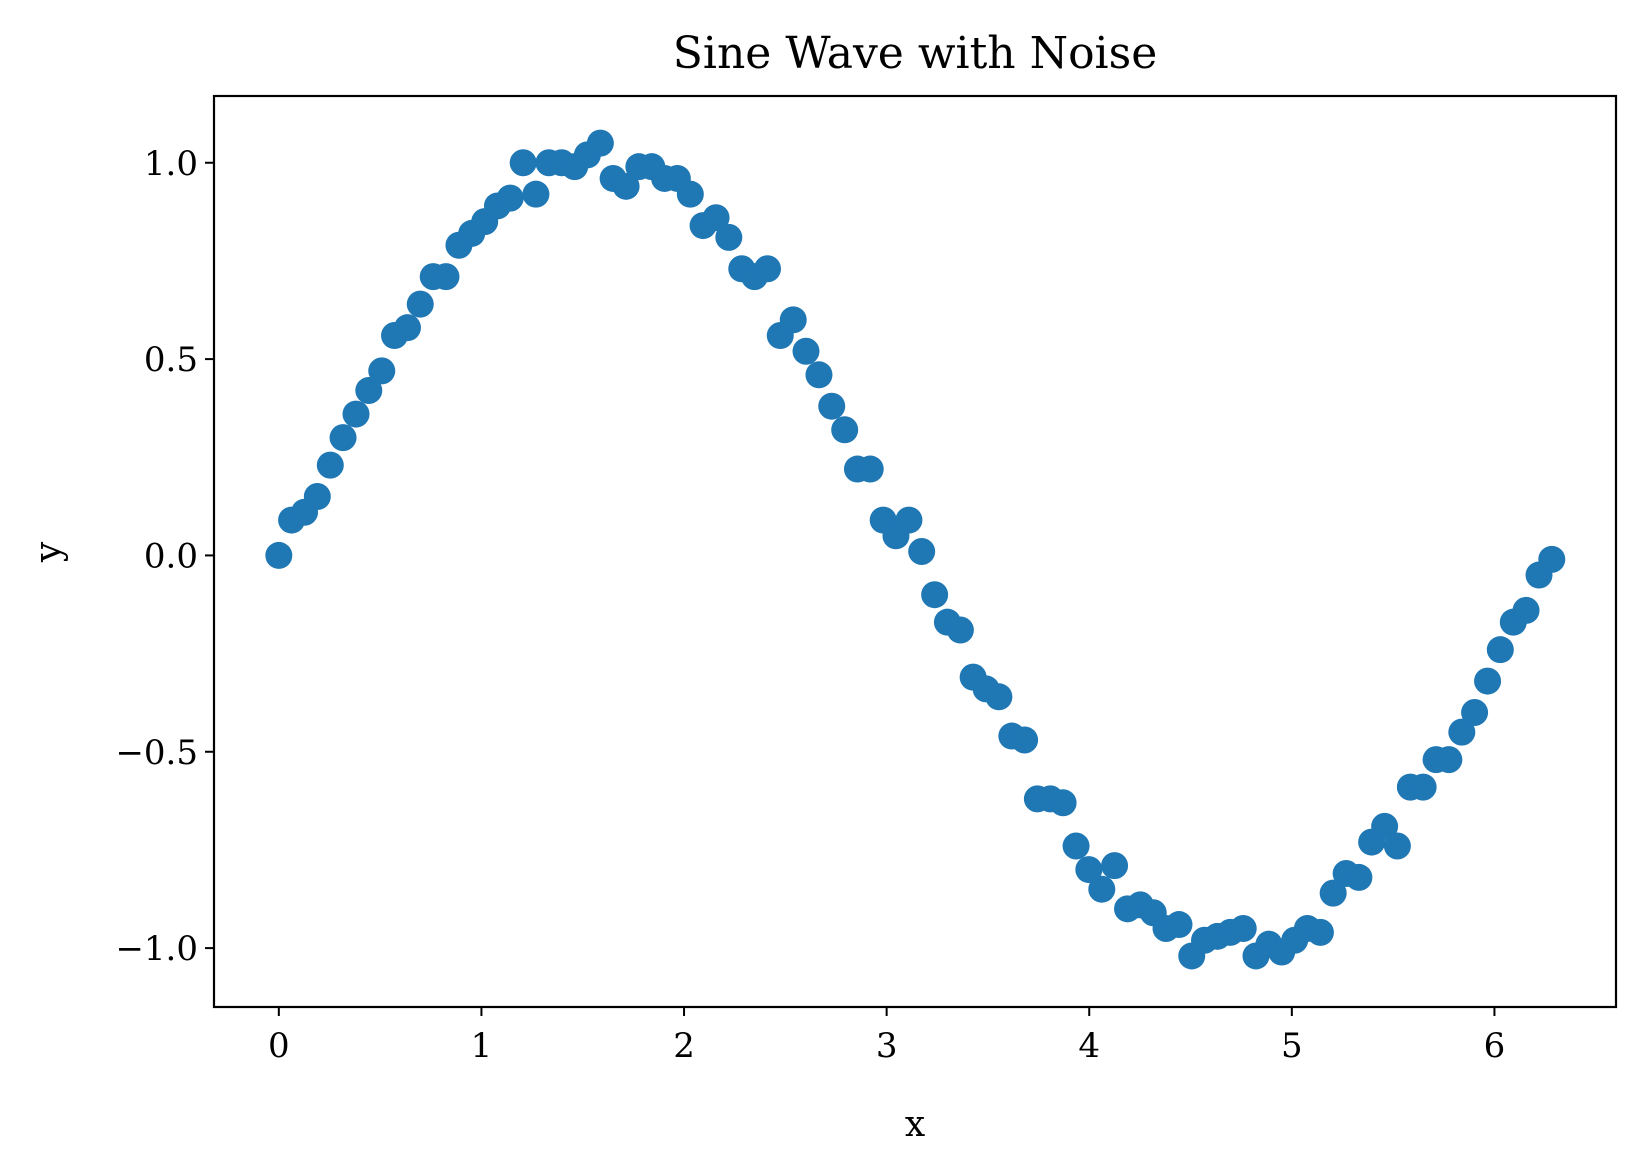  I want to click on x-axis: 0 1 2 3 4 5 6, so click(886, 1036).